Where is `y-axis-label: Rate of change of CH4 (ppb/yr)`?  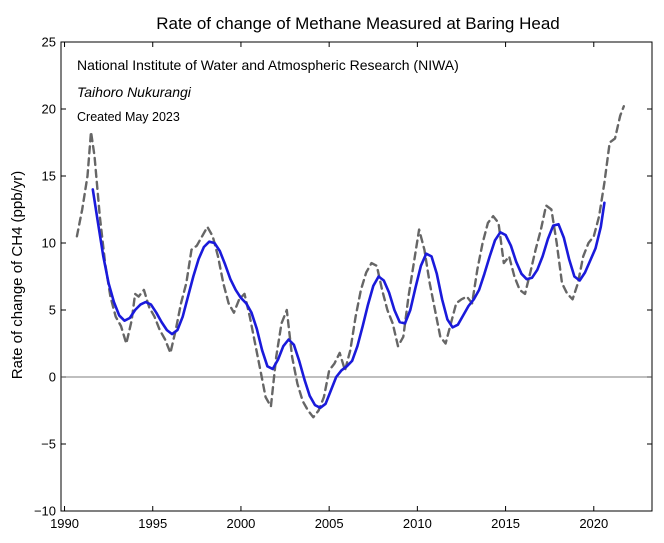 y-axis-label: Rate of change of CH4 (ppb/yr) is located at coordinates (17, 275).